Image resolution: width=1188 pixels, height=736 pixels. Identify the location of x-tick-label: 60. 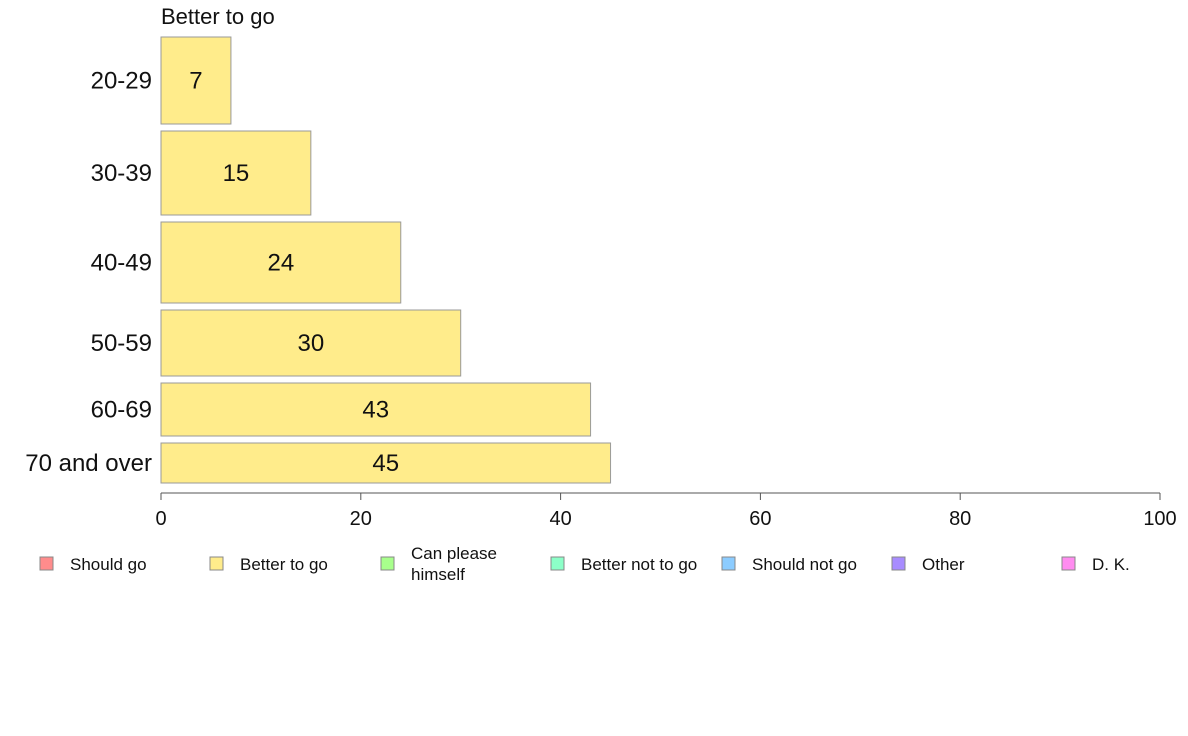
(760, 519).